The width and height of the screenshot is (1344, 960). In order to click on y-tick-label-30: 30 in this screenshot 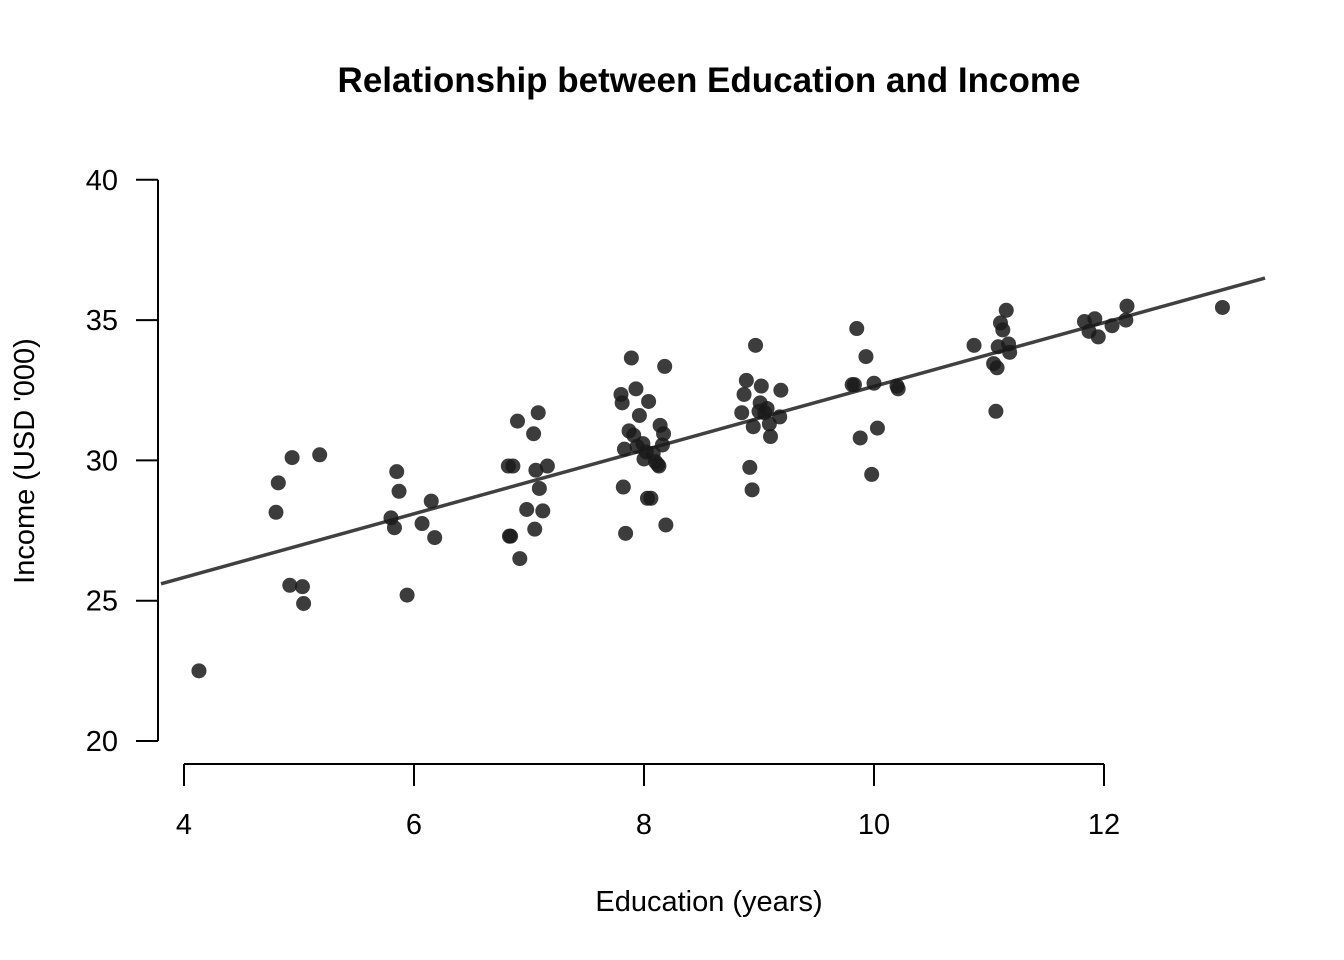, I will do `click(102, 461)`.